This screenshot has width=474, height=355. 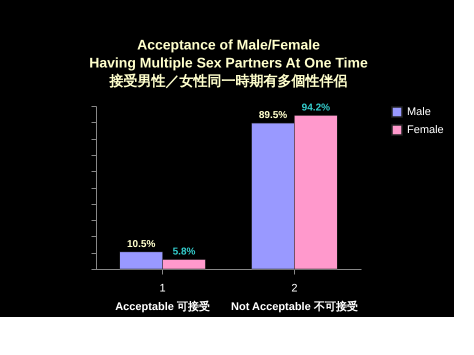 I want to click on text: Not Acceptable 不可接受, so click(x=294, y=306).